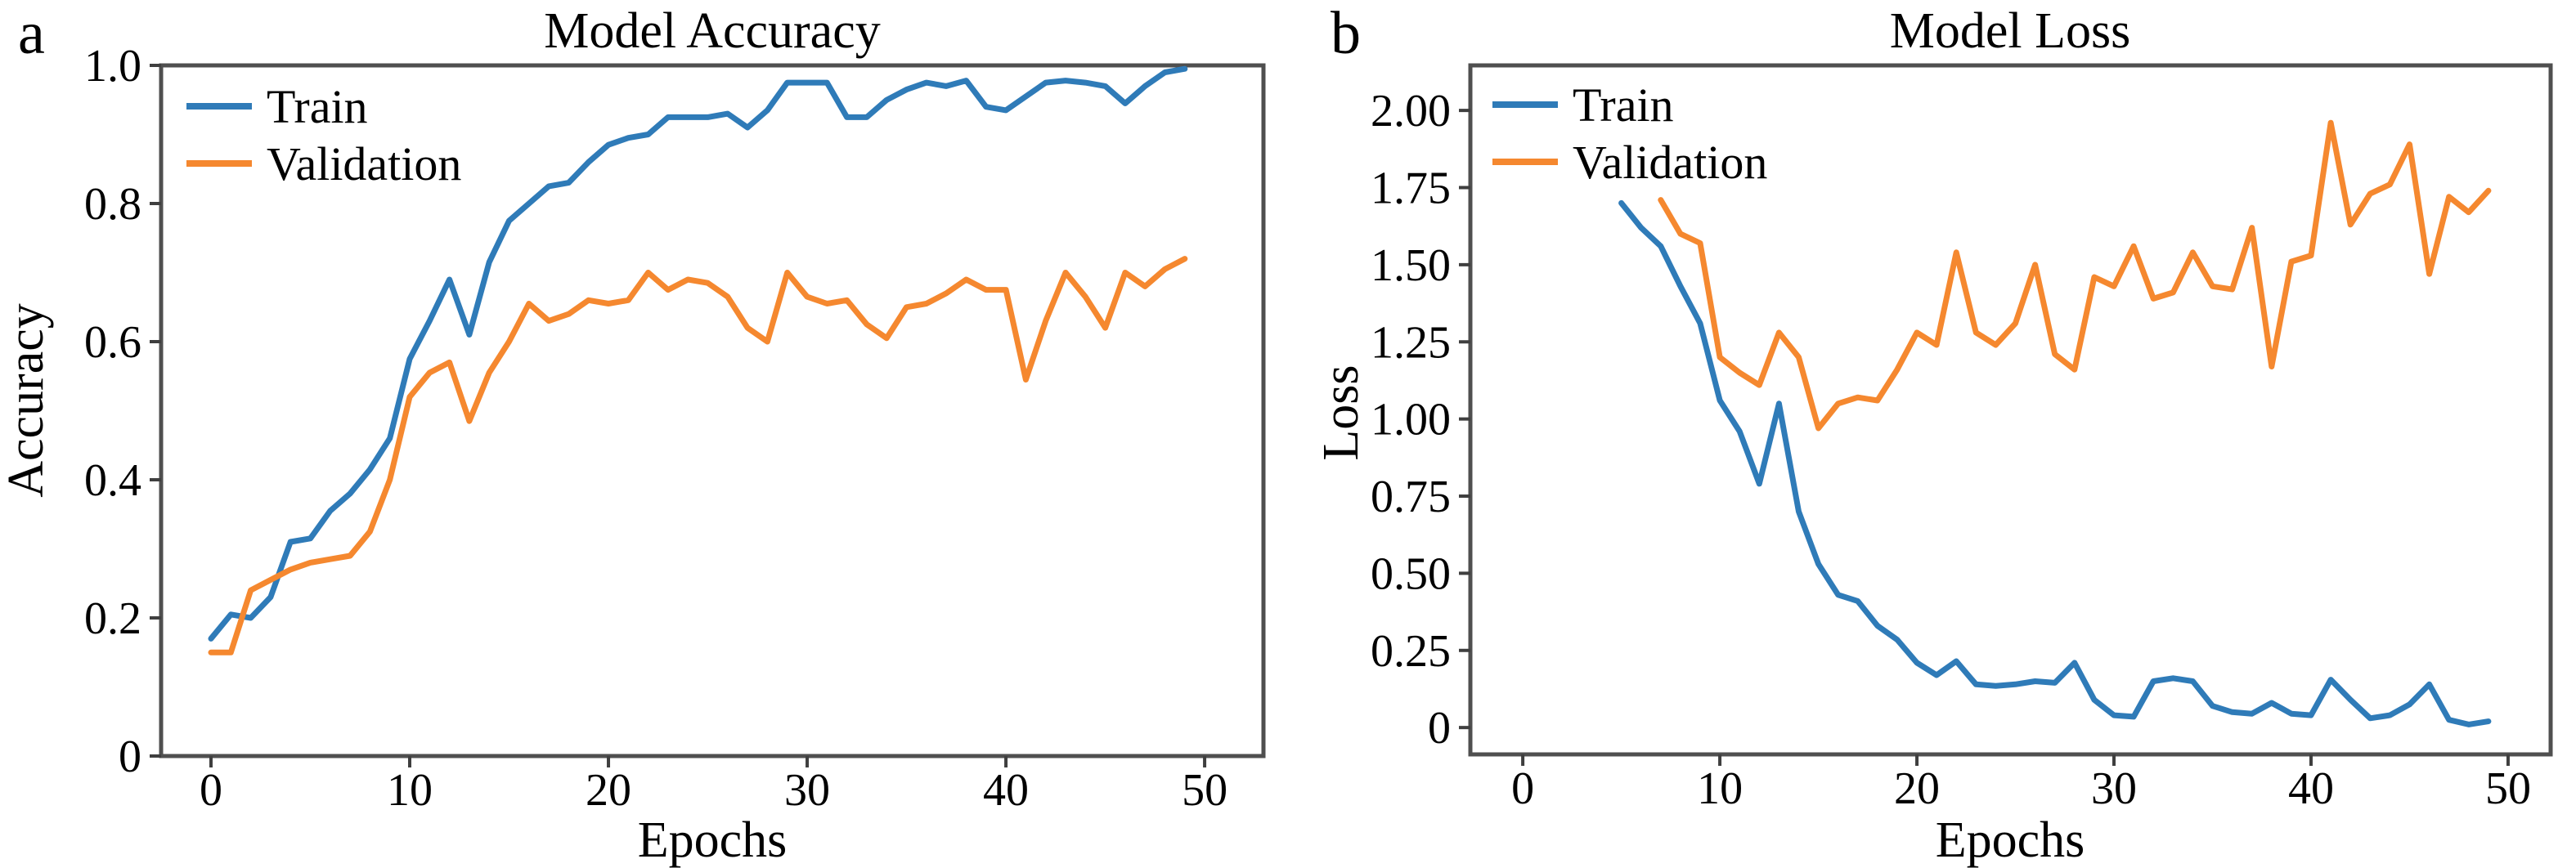 The height and width of the screenshot is (868, 2576). I want to click on chart-title: Model Loss, so click(2011, 31).